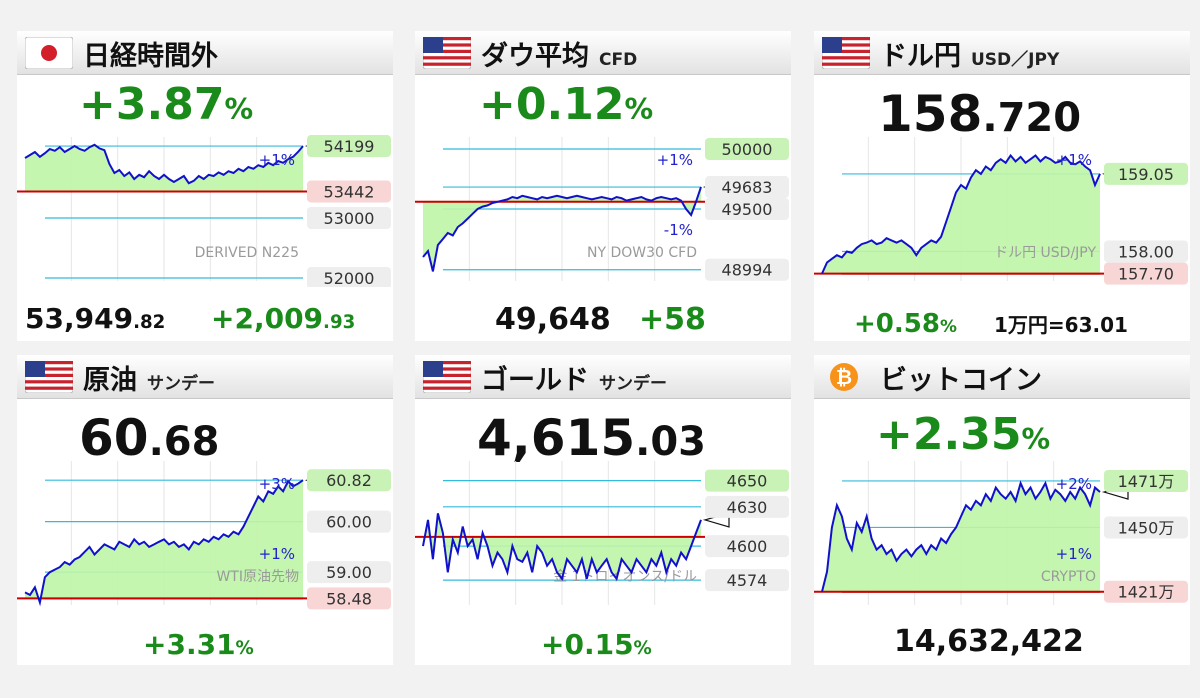 This screenshot has width=1200, height=698. What do you see at coordinates (642, 253) in the screenshot?
I see `chart-watermark: NY DOW30 CFD` at bounding box center [642, 253].